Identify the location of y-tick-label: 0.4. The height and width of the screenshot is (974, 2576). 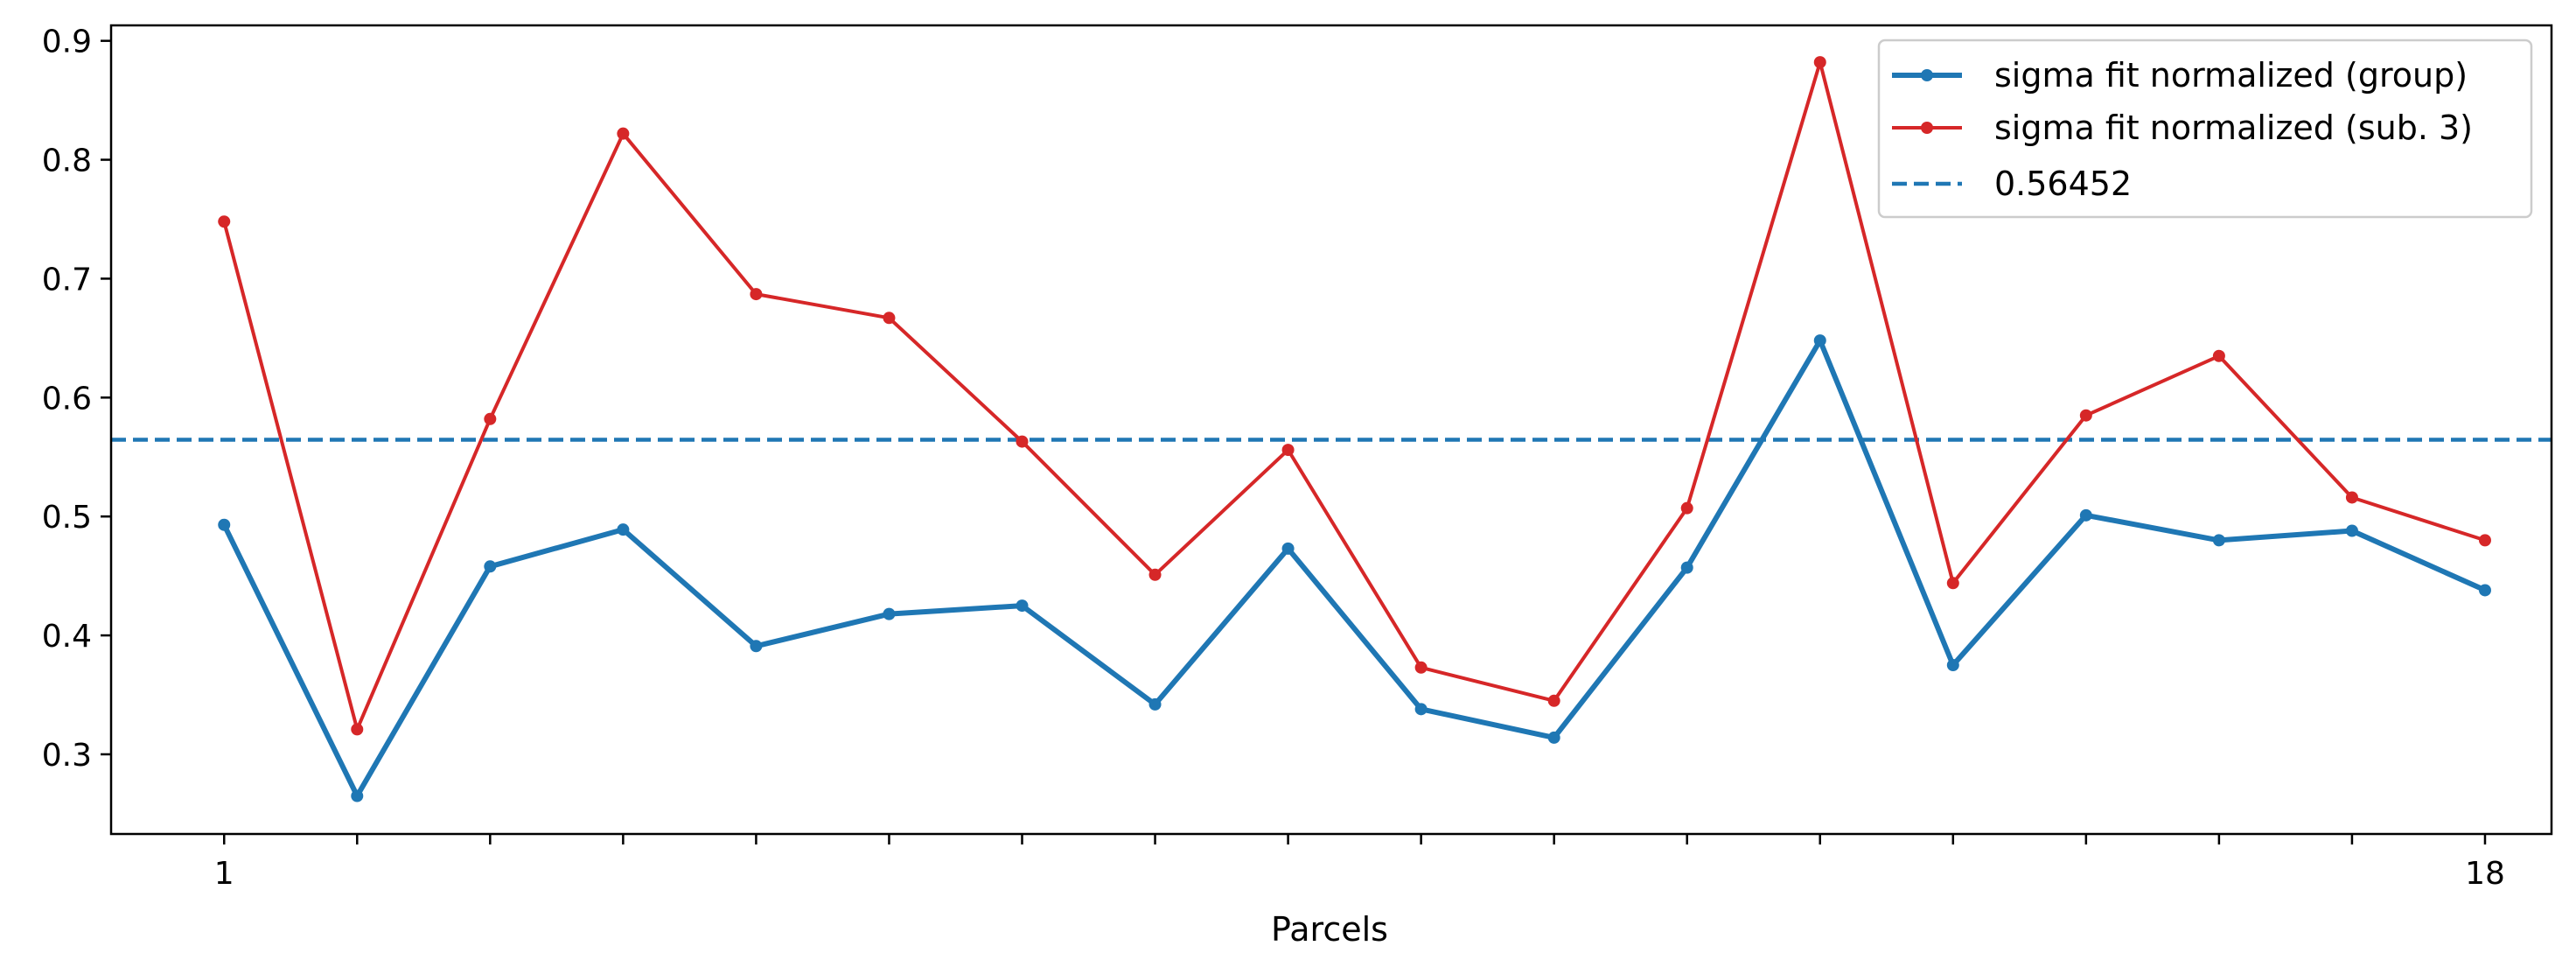
(67, 637).